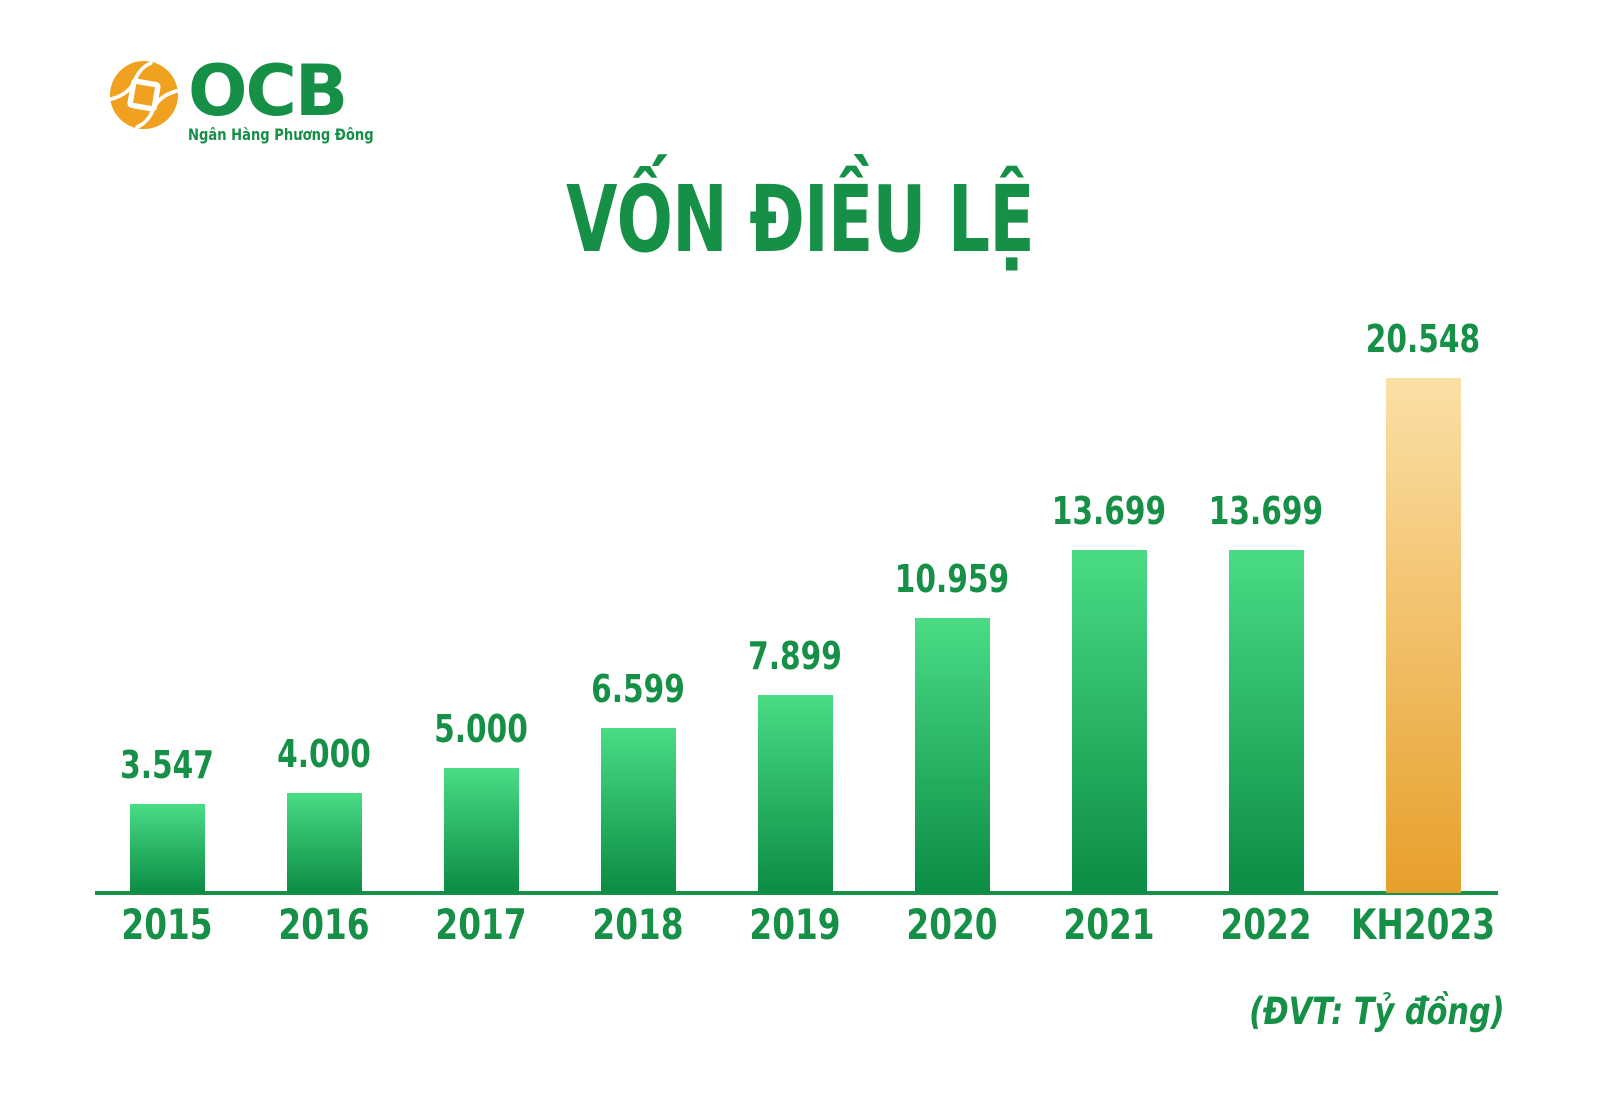 This screenshot has height=1109, width=1600. I want to click on ocb-logo: OCB Ngân Hàng Phương Đông, so click(262, 97).